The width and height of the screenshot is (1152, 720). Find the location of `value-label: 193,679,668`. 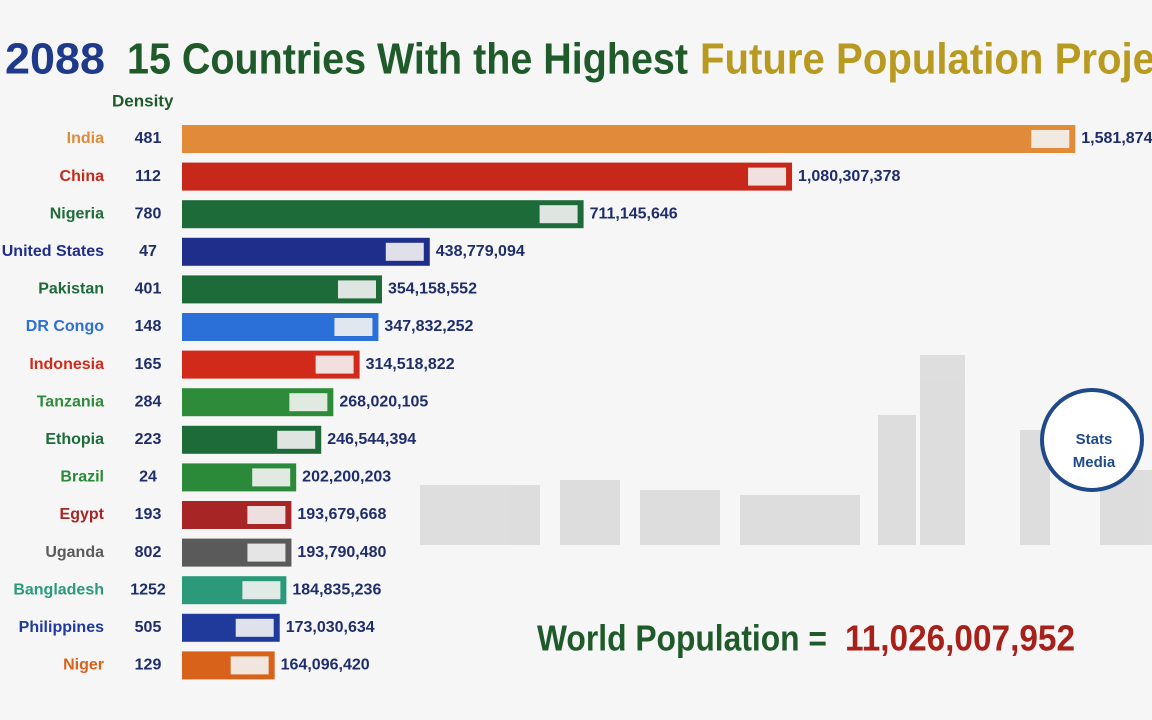

value-label: 193,679,668 is located at coordinates (341, 514).